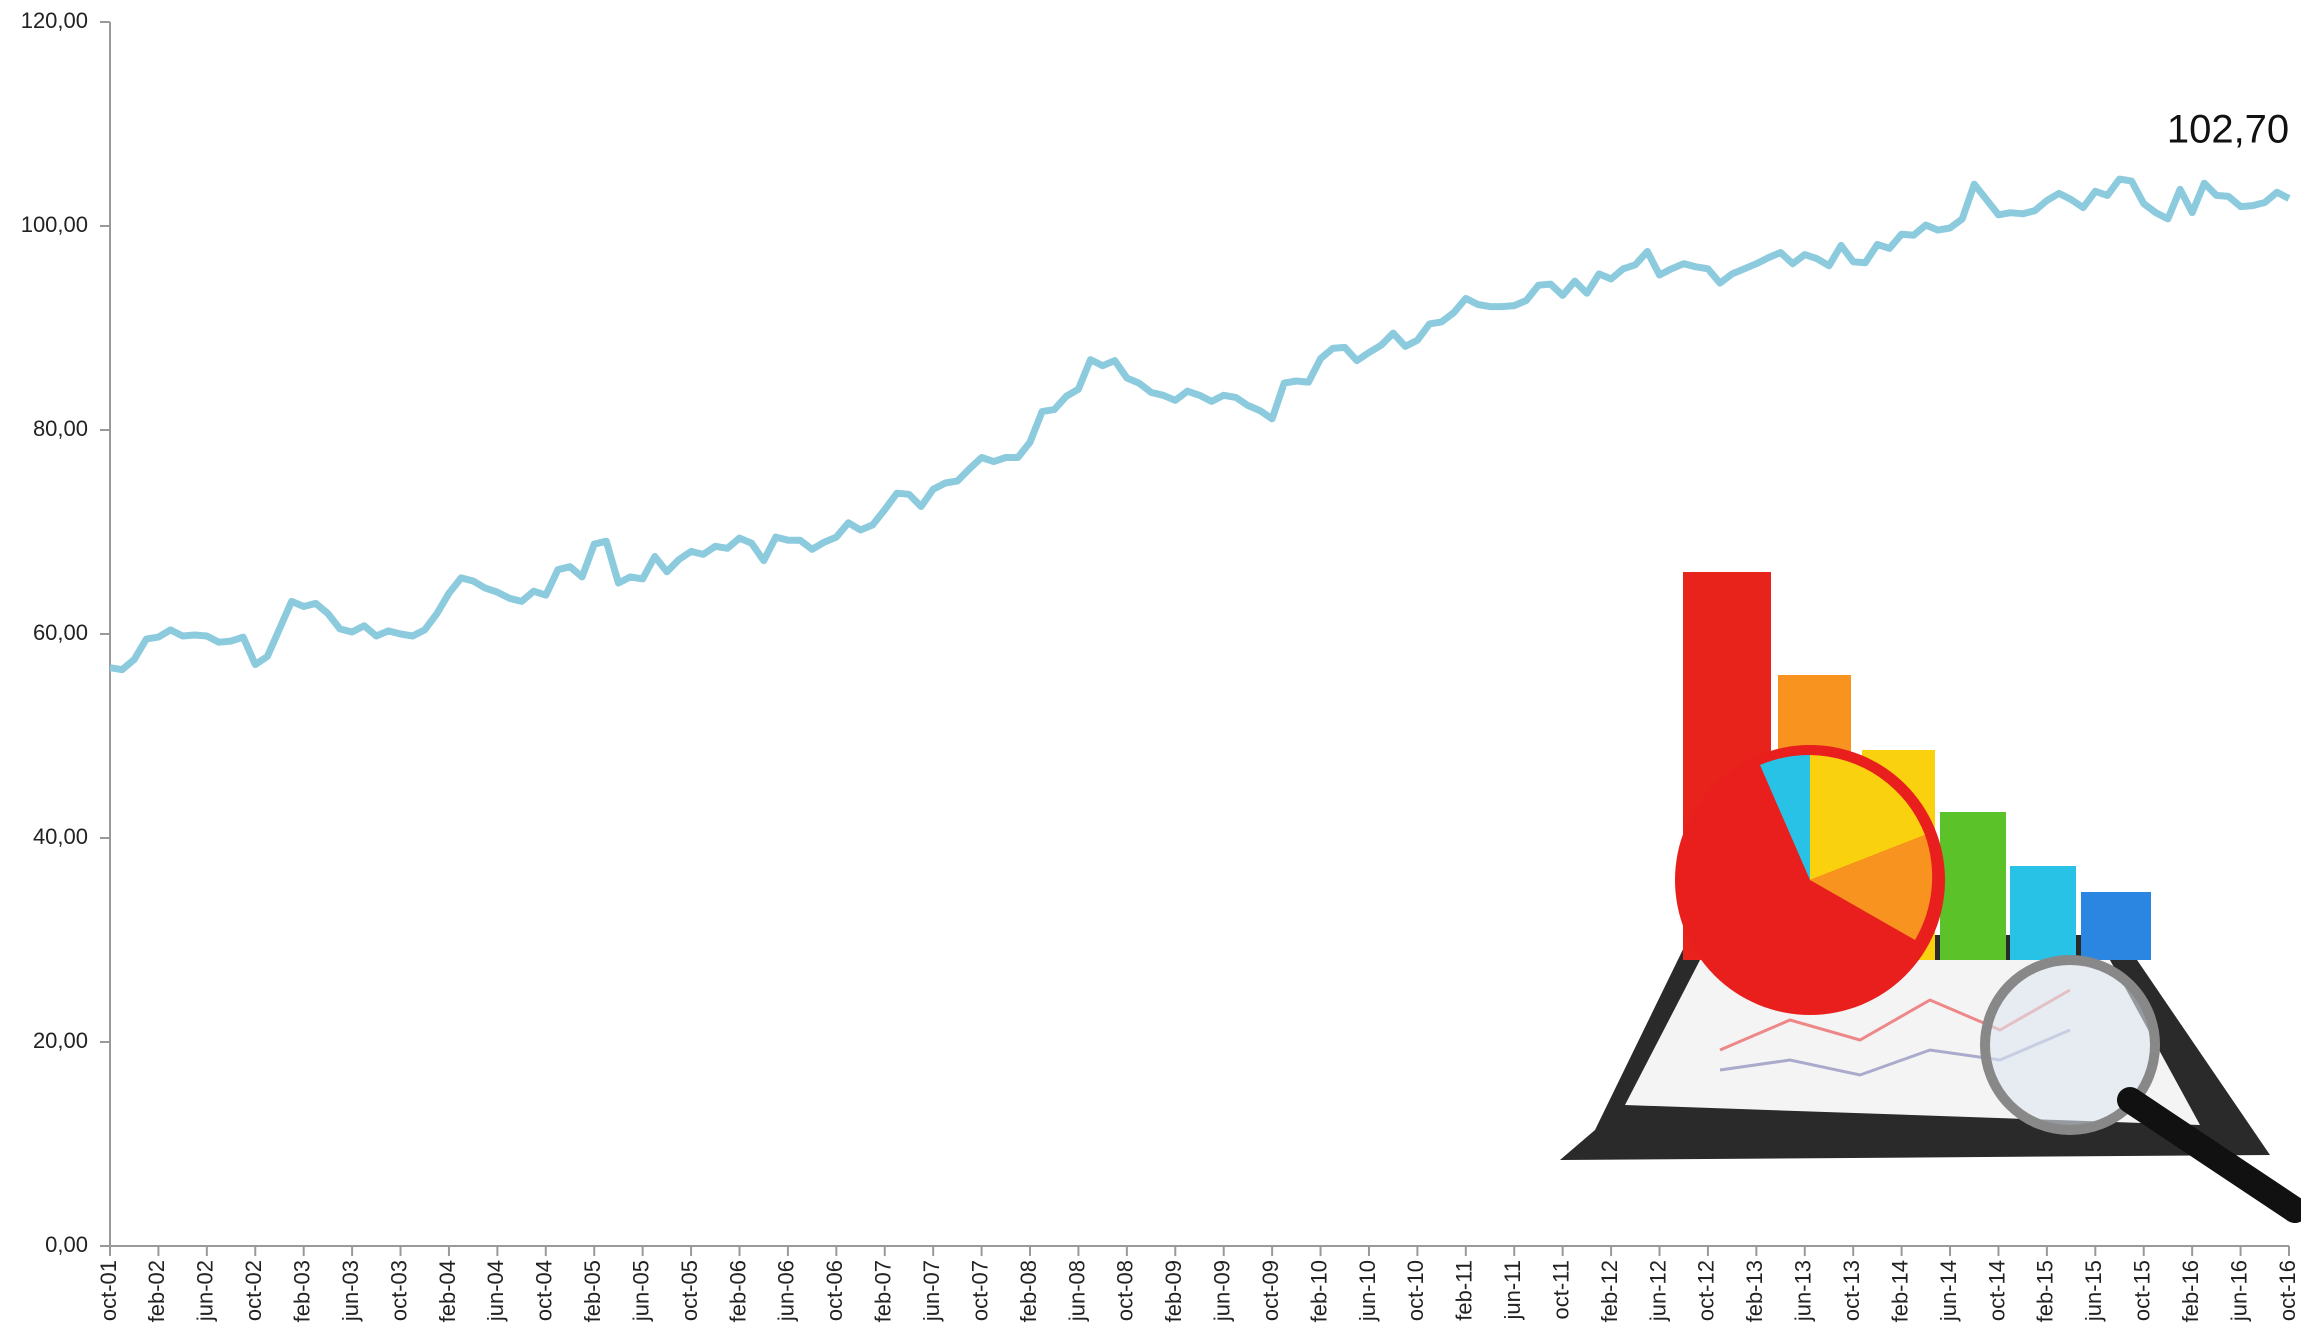  What do you see at coordinates (1560, 1290) in the screenshot?
I see `x-tick-label: oct-11` at bounding box center [1560, 1290].